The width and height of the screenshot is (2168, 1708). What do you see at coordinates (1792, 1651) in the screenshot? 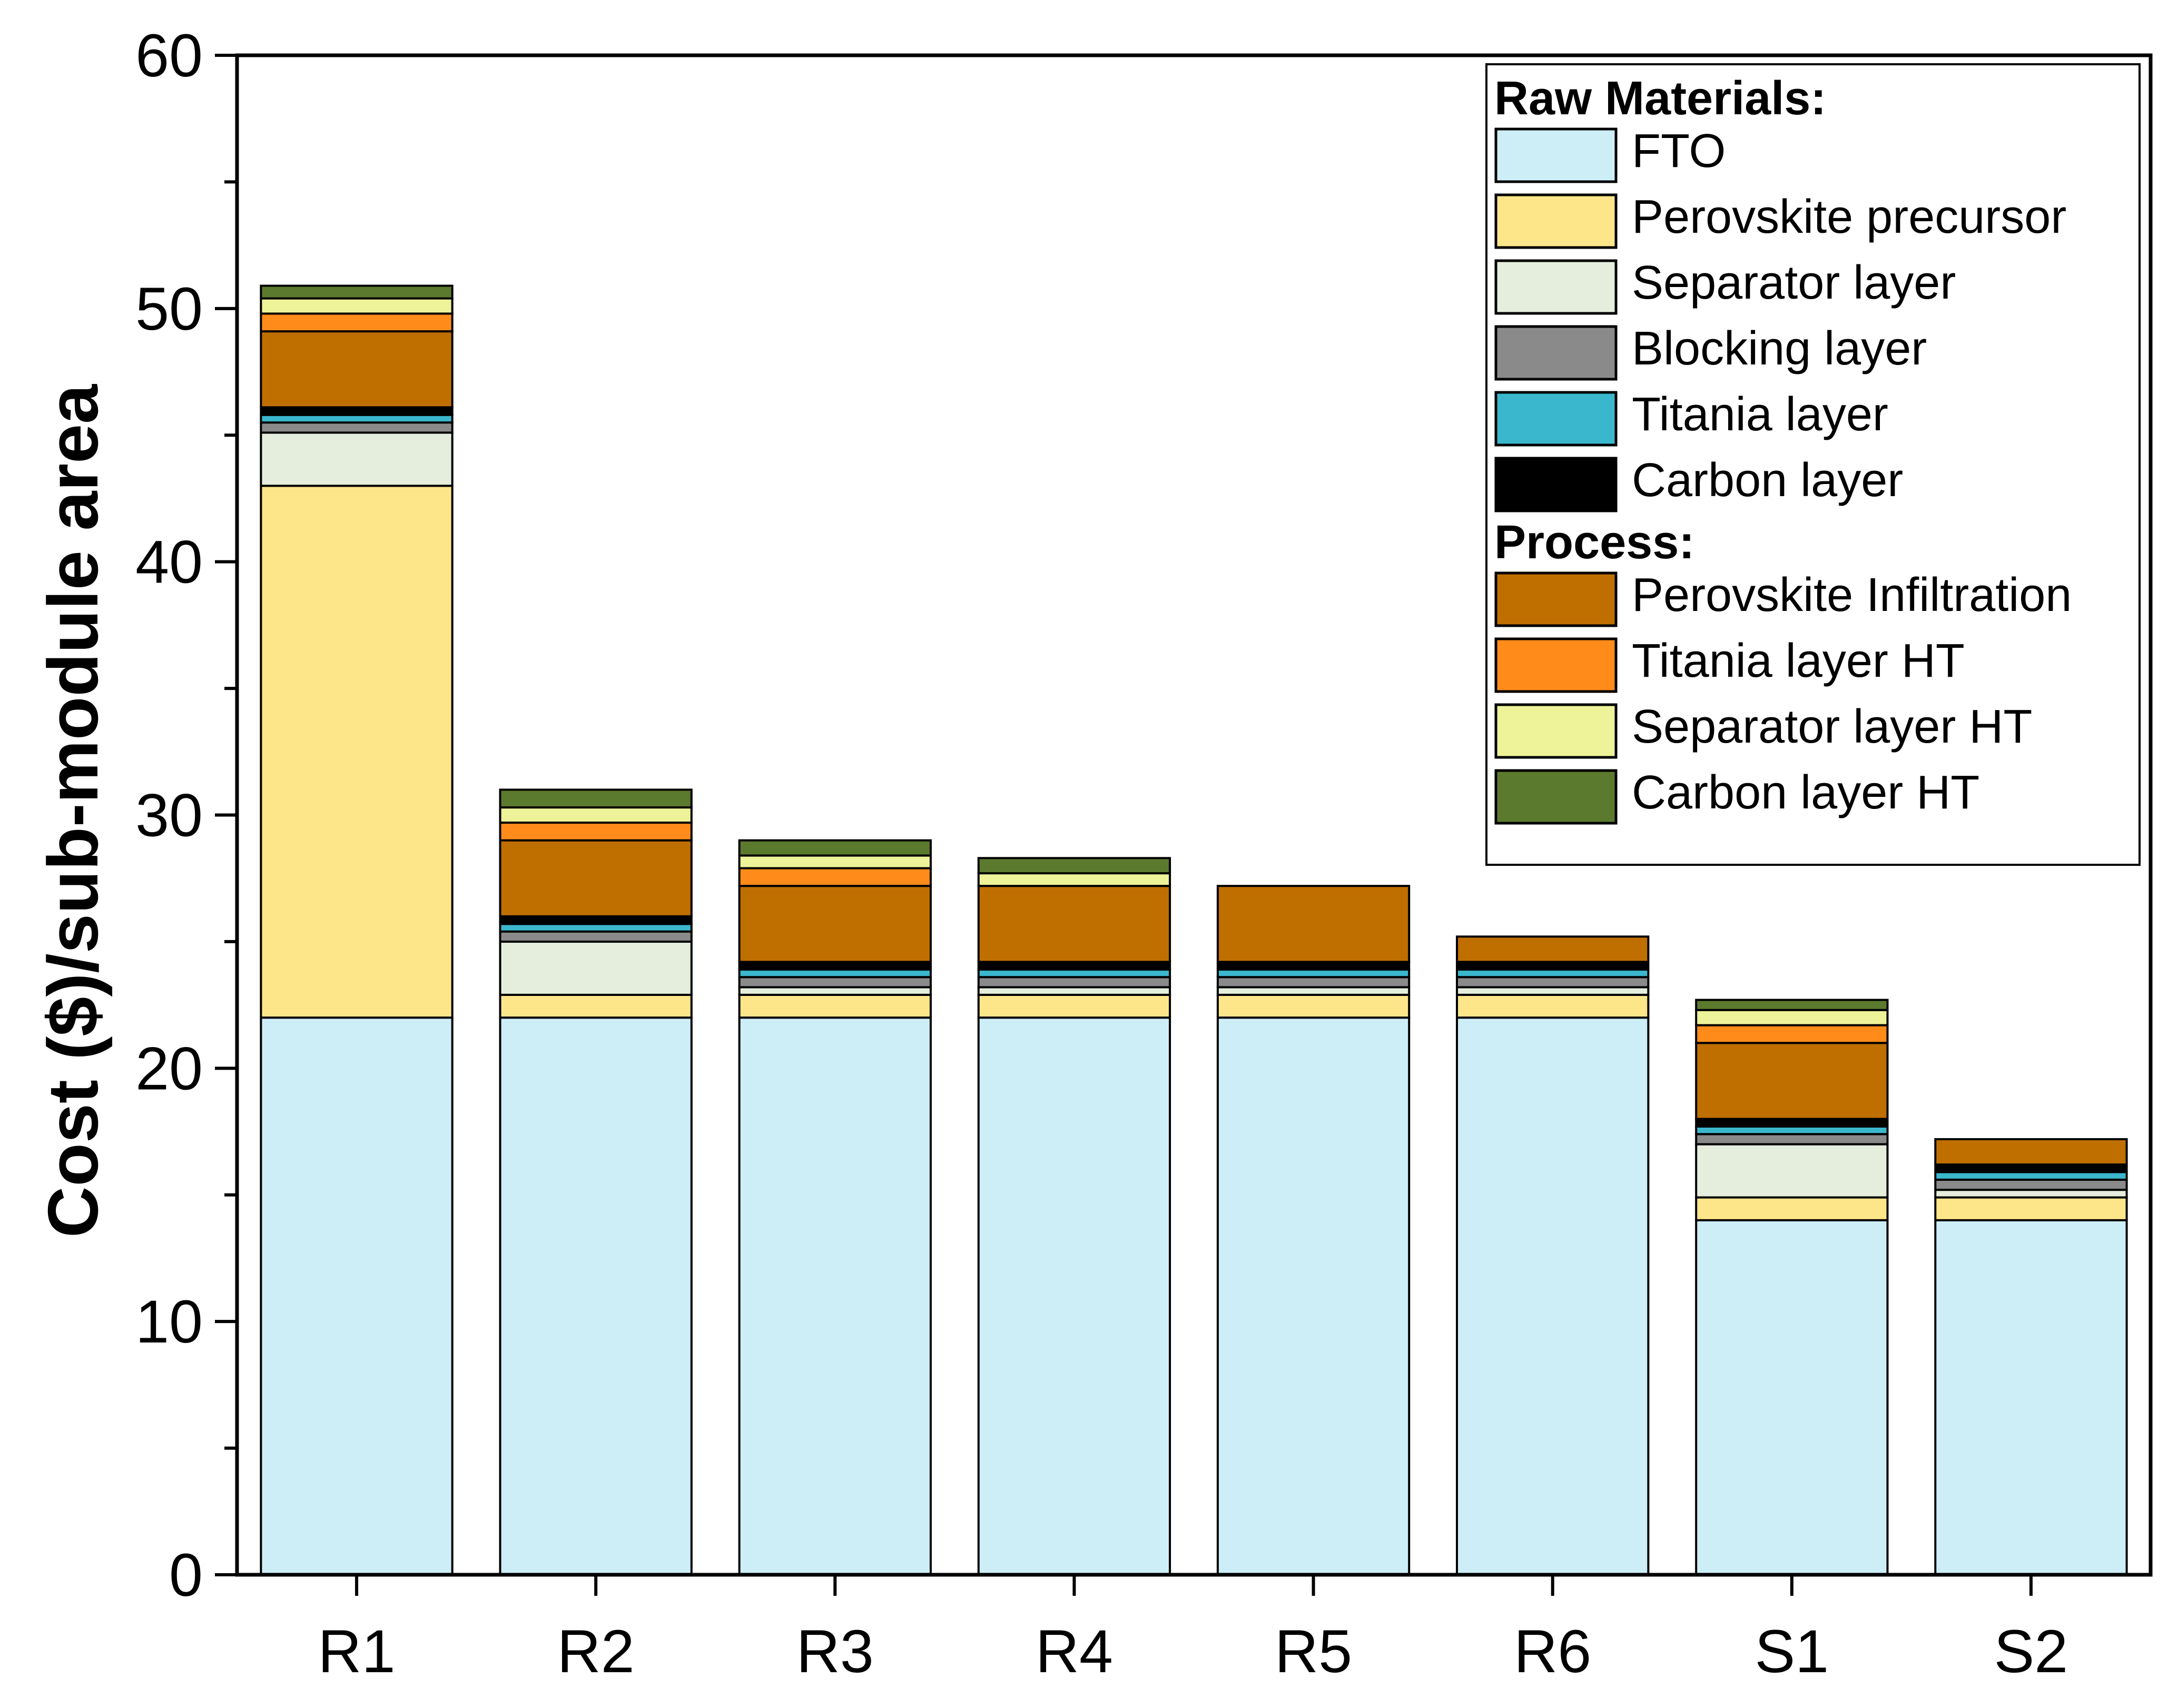
I see `x-tick-label: S1` at bounding box center [1792, 1651].